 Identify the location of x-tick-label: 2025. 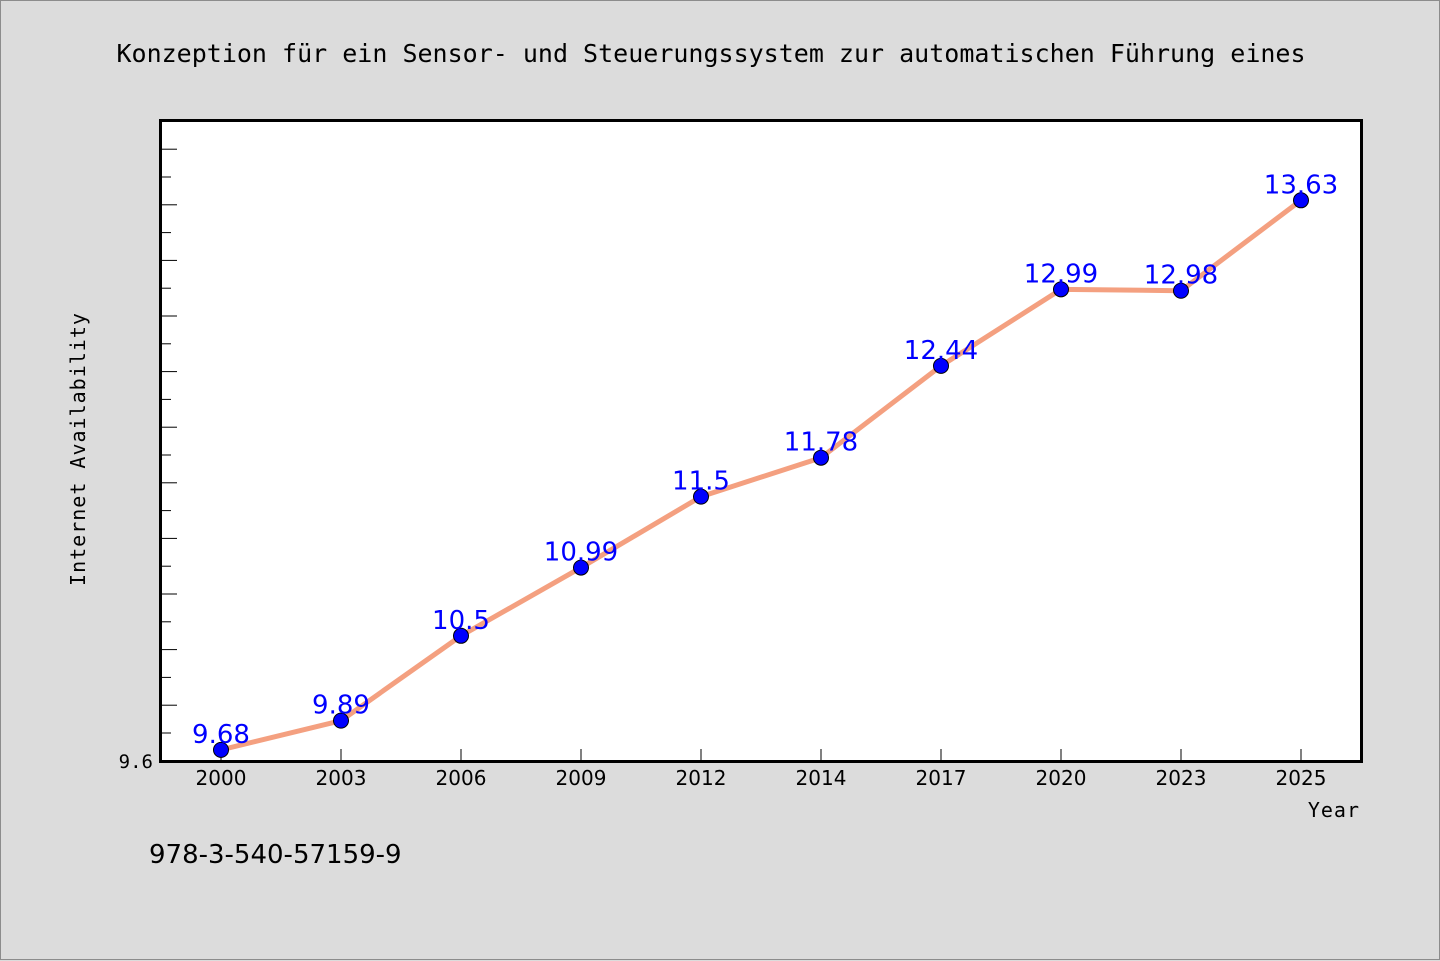
(1301, 778).